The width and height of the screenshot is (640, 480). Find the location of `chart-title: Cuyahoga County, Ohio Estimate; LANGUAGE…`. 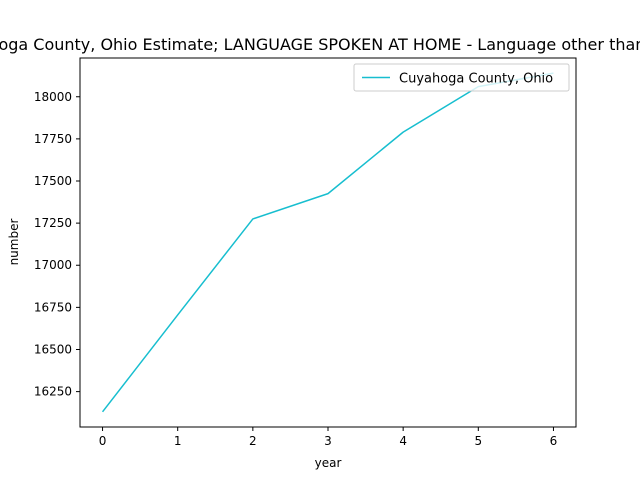

chart-title: Cuyahoga County, Ohio Estimate; LANGUAGE… is located at coordinates (320, 44).